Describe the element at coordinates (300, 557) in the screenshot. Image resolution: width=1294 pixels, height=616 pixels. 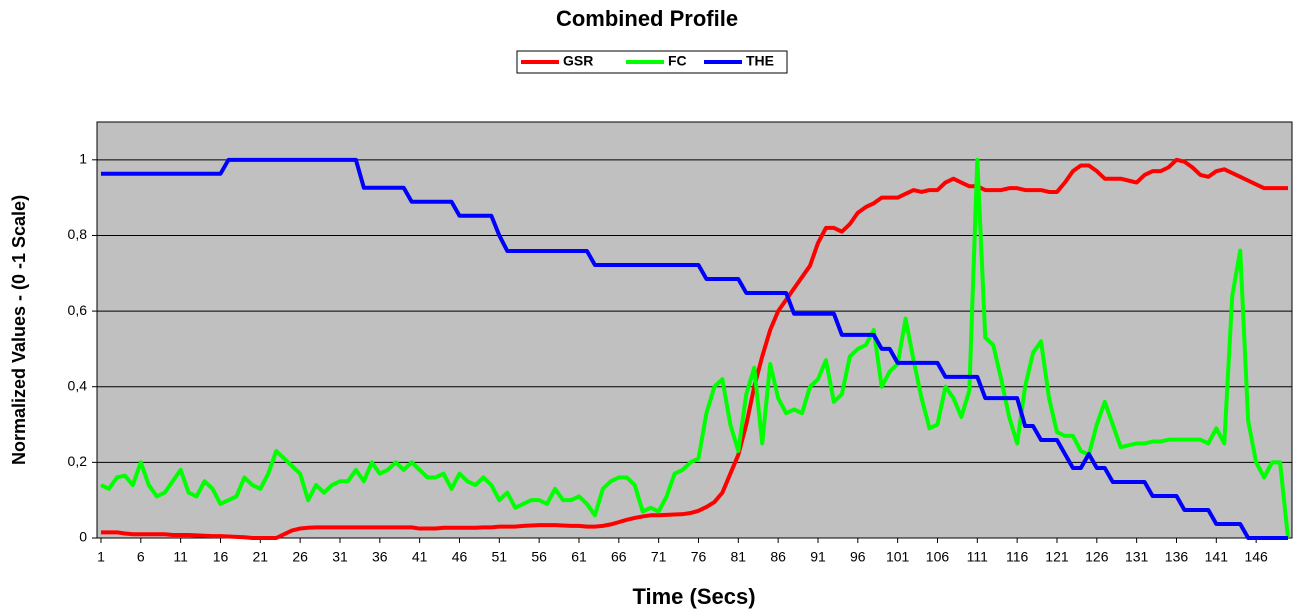
I see `x-tick-label: 26` at that location.